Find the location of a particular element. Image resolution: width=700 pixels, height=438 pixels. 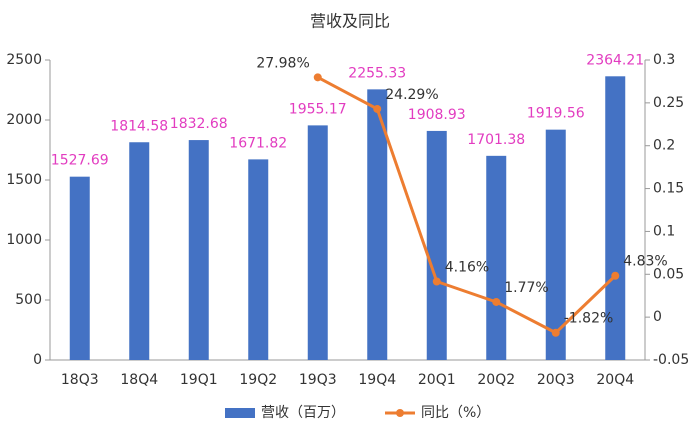

y2-tick-label: 0 is located at coordinates (657, 317).